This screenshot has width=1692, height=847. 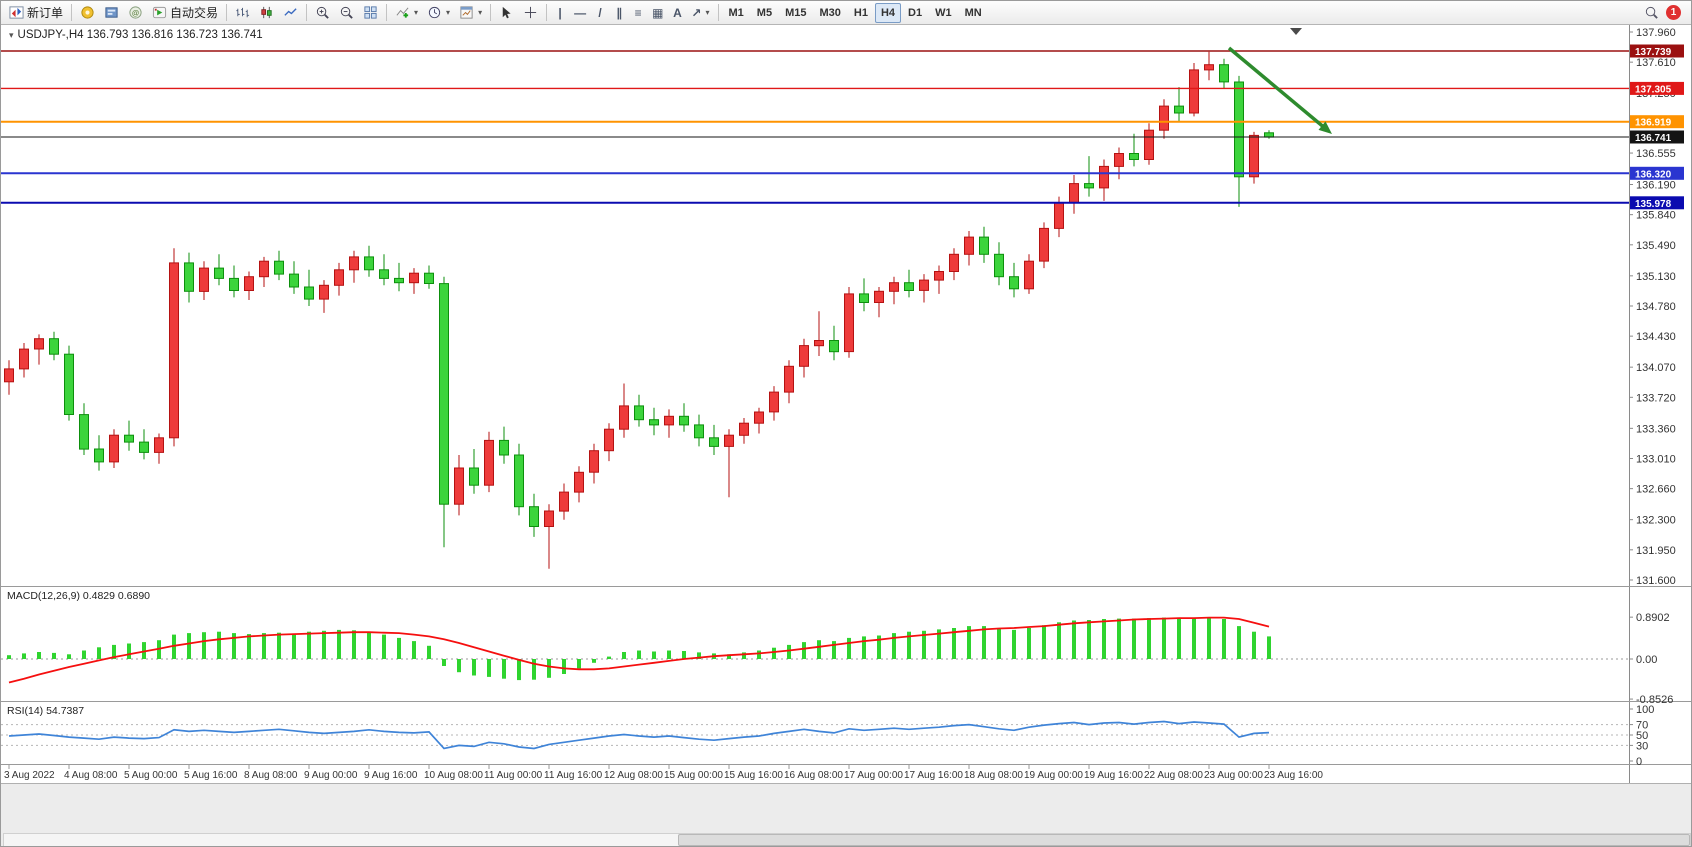 I want to click on horizontal-line-button: —, so click(x=580, y=13).